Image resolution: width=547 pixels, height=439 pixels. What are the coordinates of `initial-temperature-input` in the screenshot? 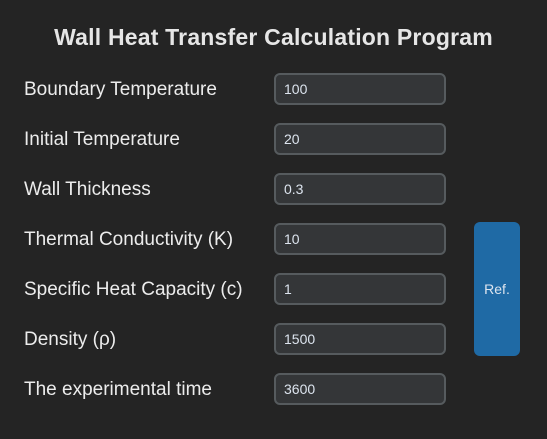 It's located at (360, 139).